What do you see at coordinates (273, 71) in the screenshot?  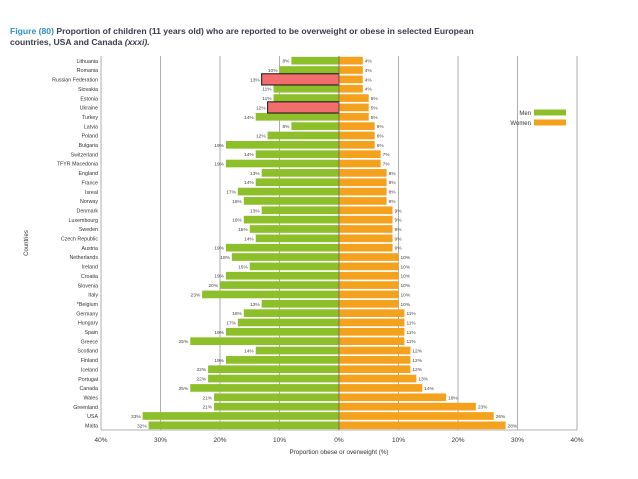 I see `data-label-men: 10%` at bounding box center [273, 71].